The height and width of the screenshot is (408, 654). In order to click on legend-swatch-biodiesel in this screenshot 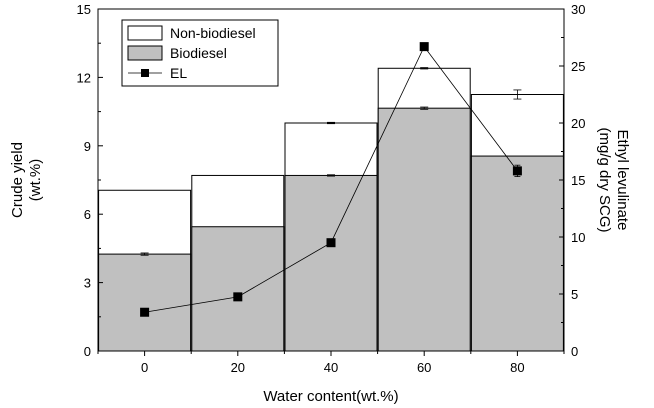, I will do `click(145, 53)`.